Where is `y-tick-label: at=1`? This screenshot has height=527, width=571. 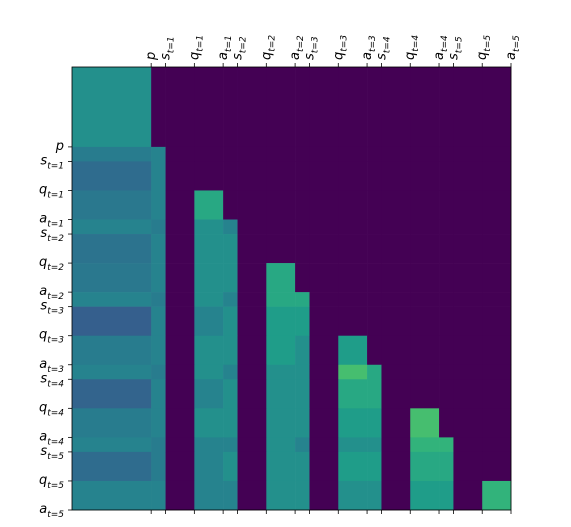
y-tick-label: at=1 is located at coordinates (51, 221).